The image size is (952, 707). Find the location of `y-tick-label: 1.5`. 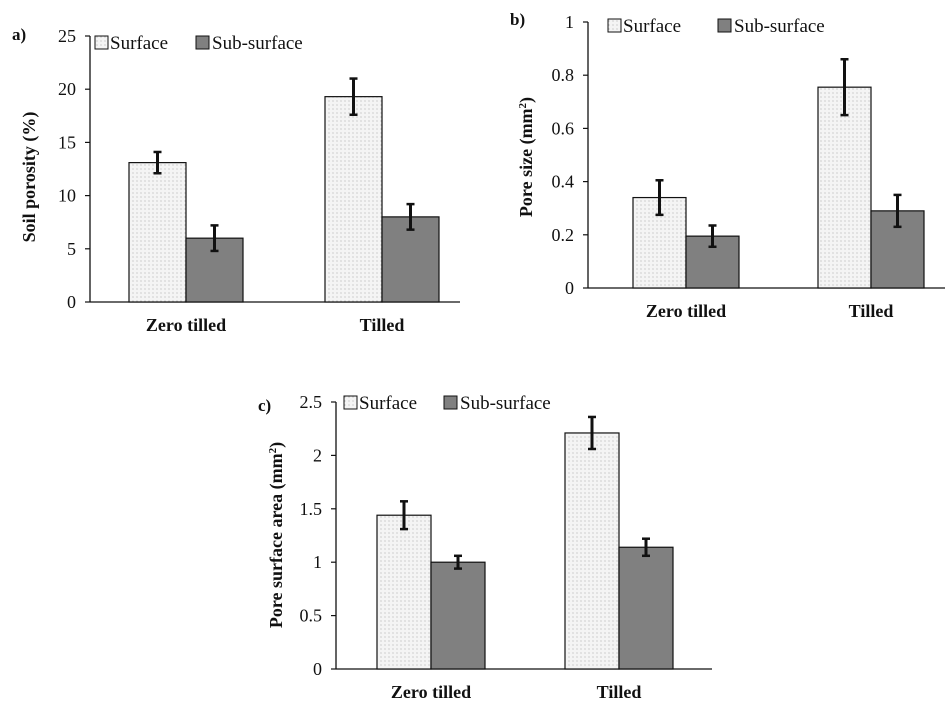

y-tick-label: 1.5 is located at coordinates (311, 509).